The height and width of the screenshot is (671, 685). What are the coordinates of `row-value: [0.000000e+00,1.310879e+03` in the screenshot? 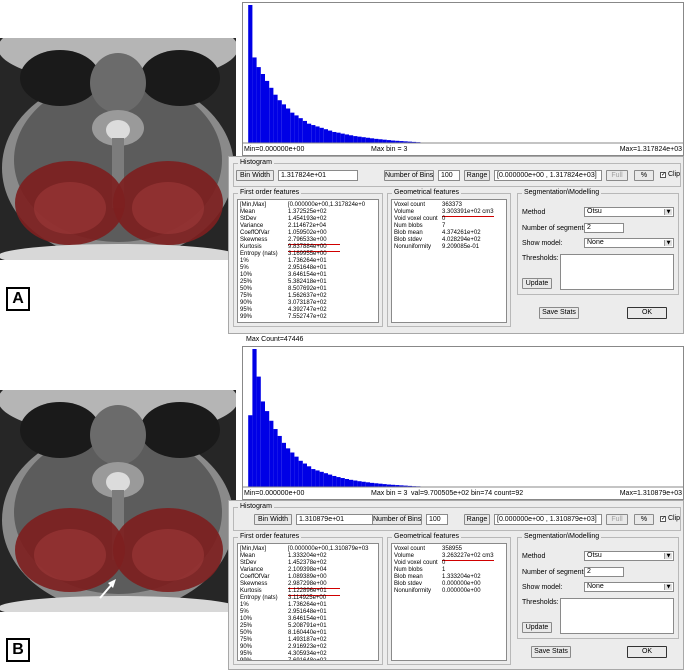 It's located at (328, 549).